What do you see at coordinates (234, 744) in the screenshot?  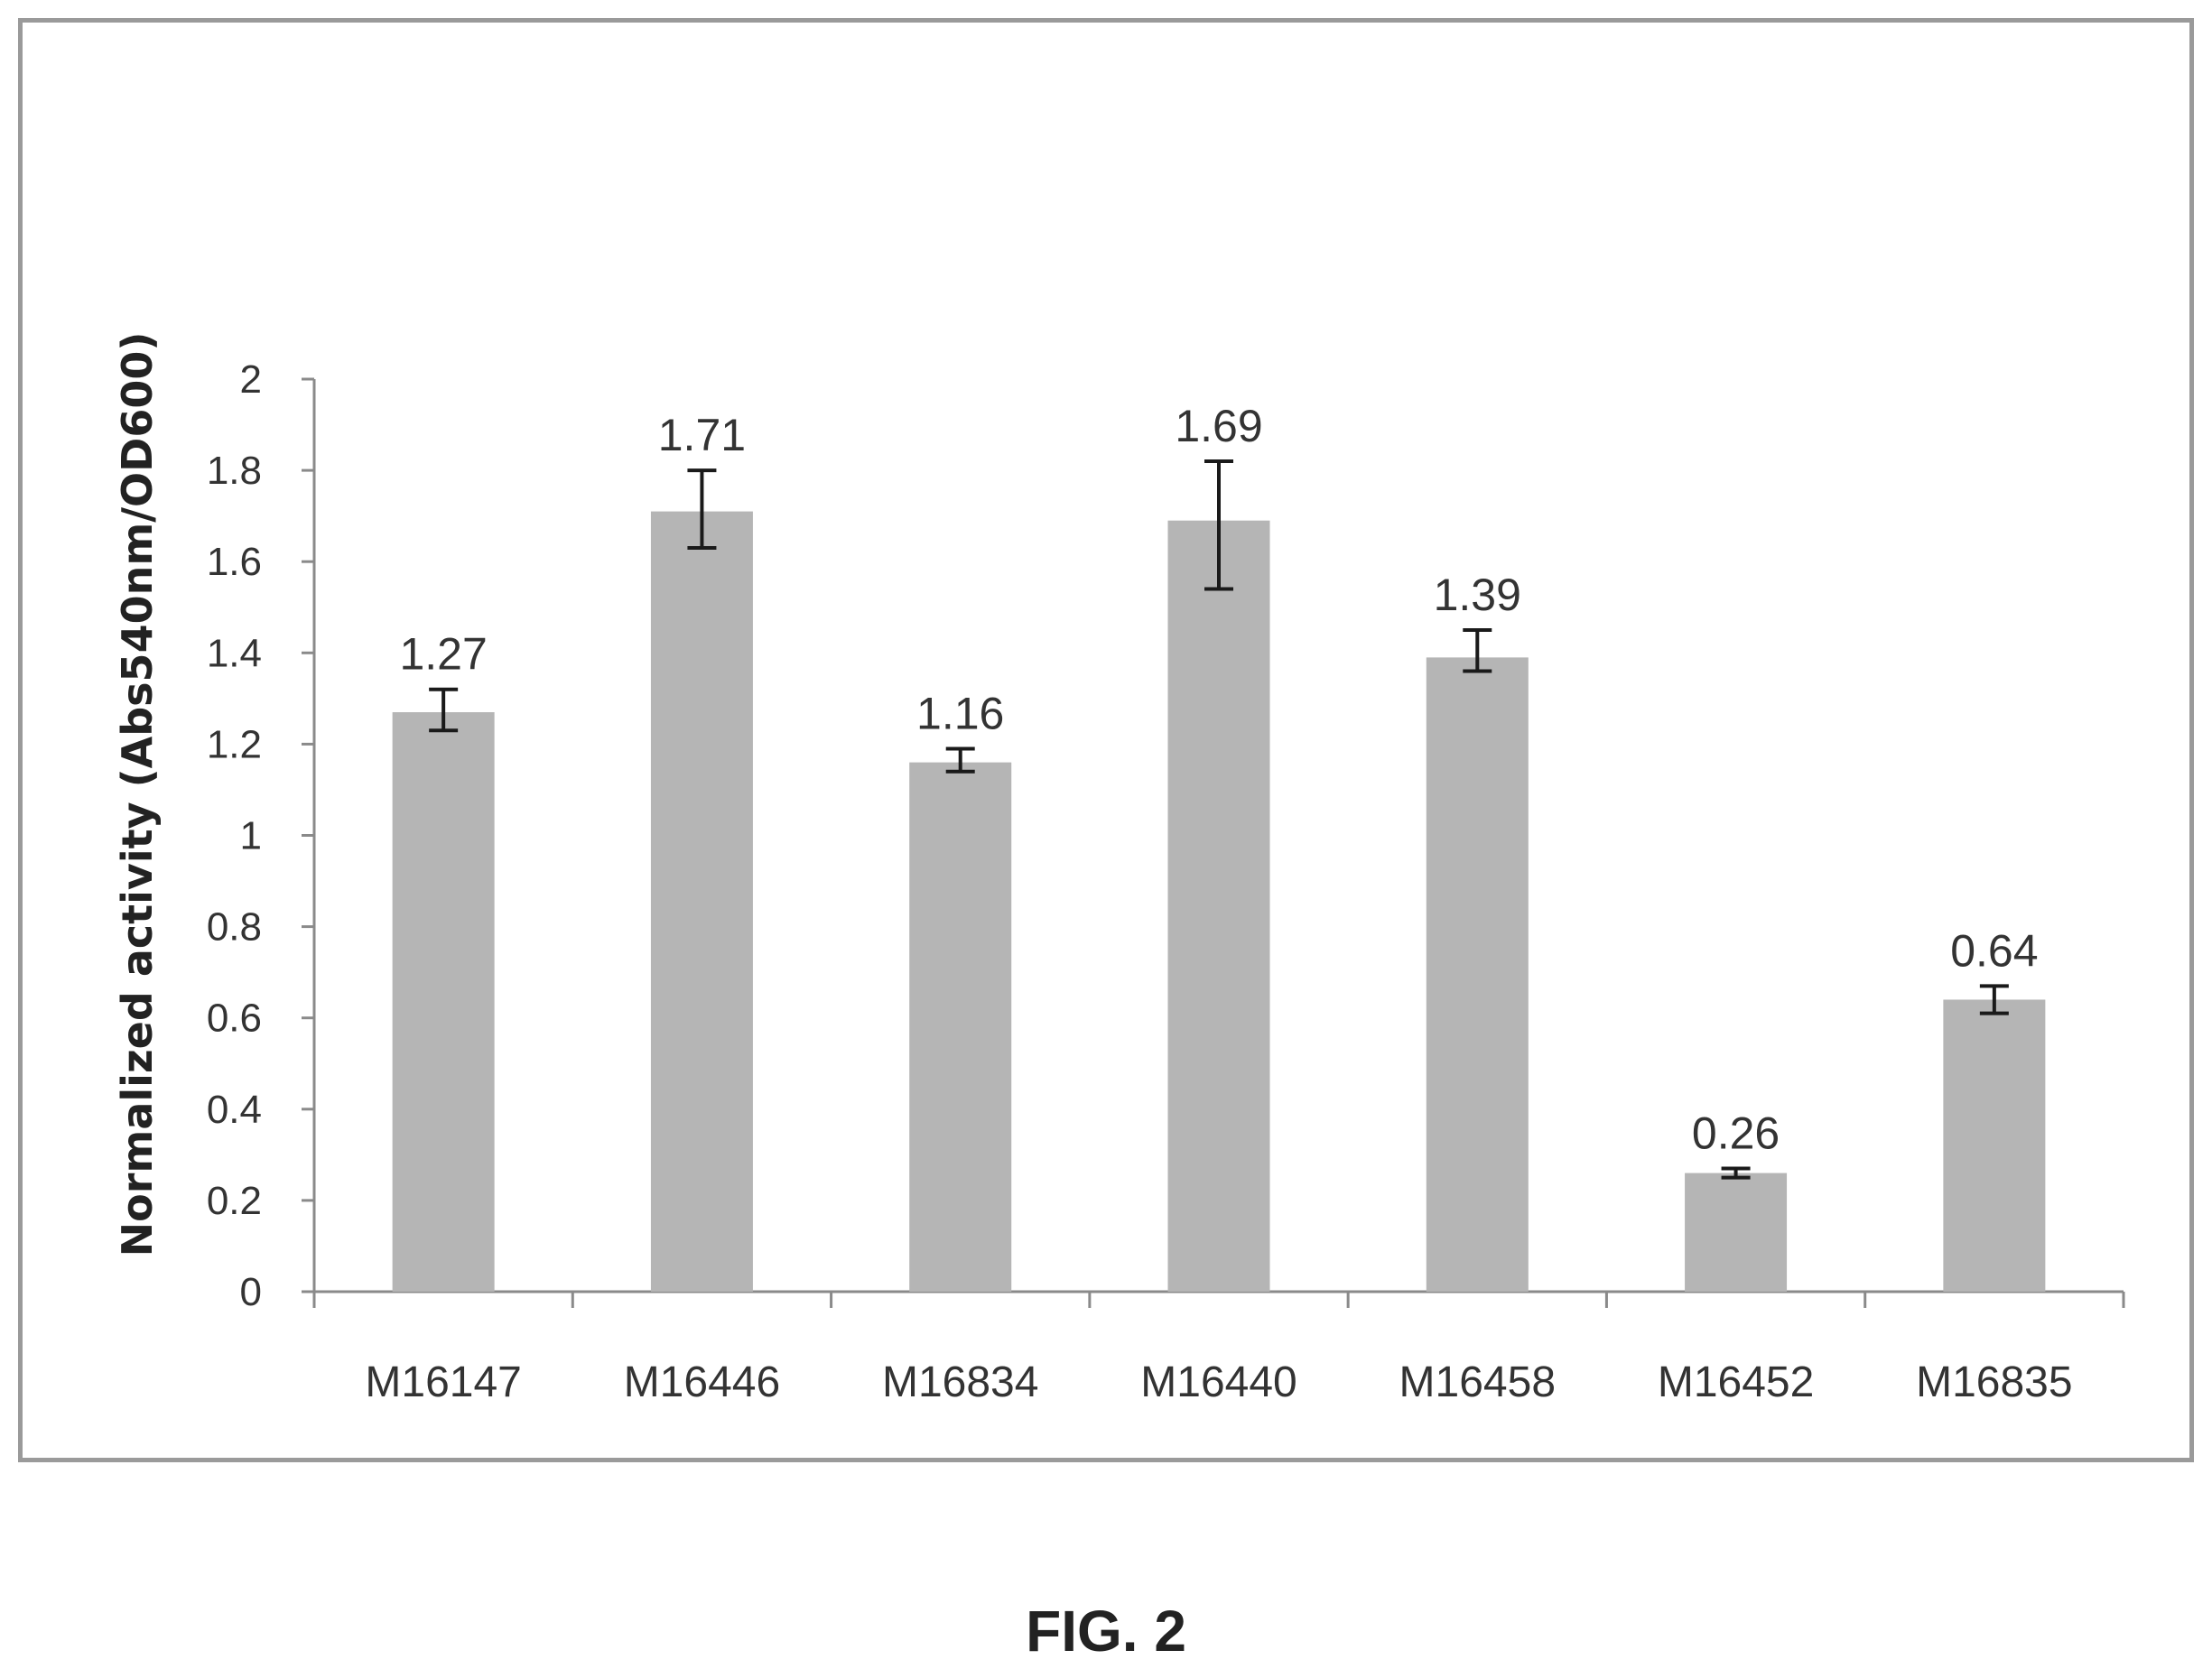 I see `y-tick-label: 1.2` at bounding box center [234, 744].